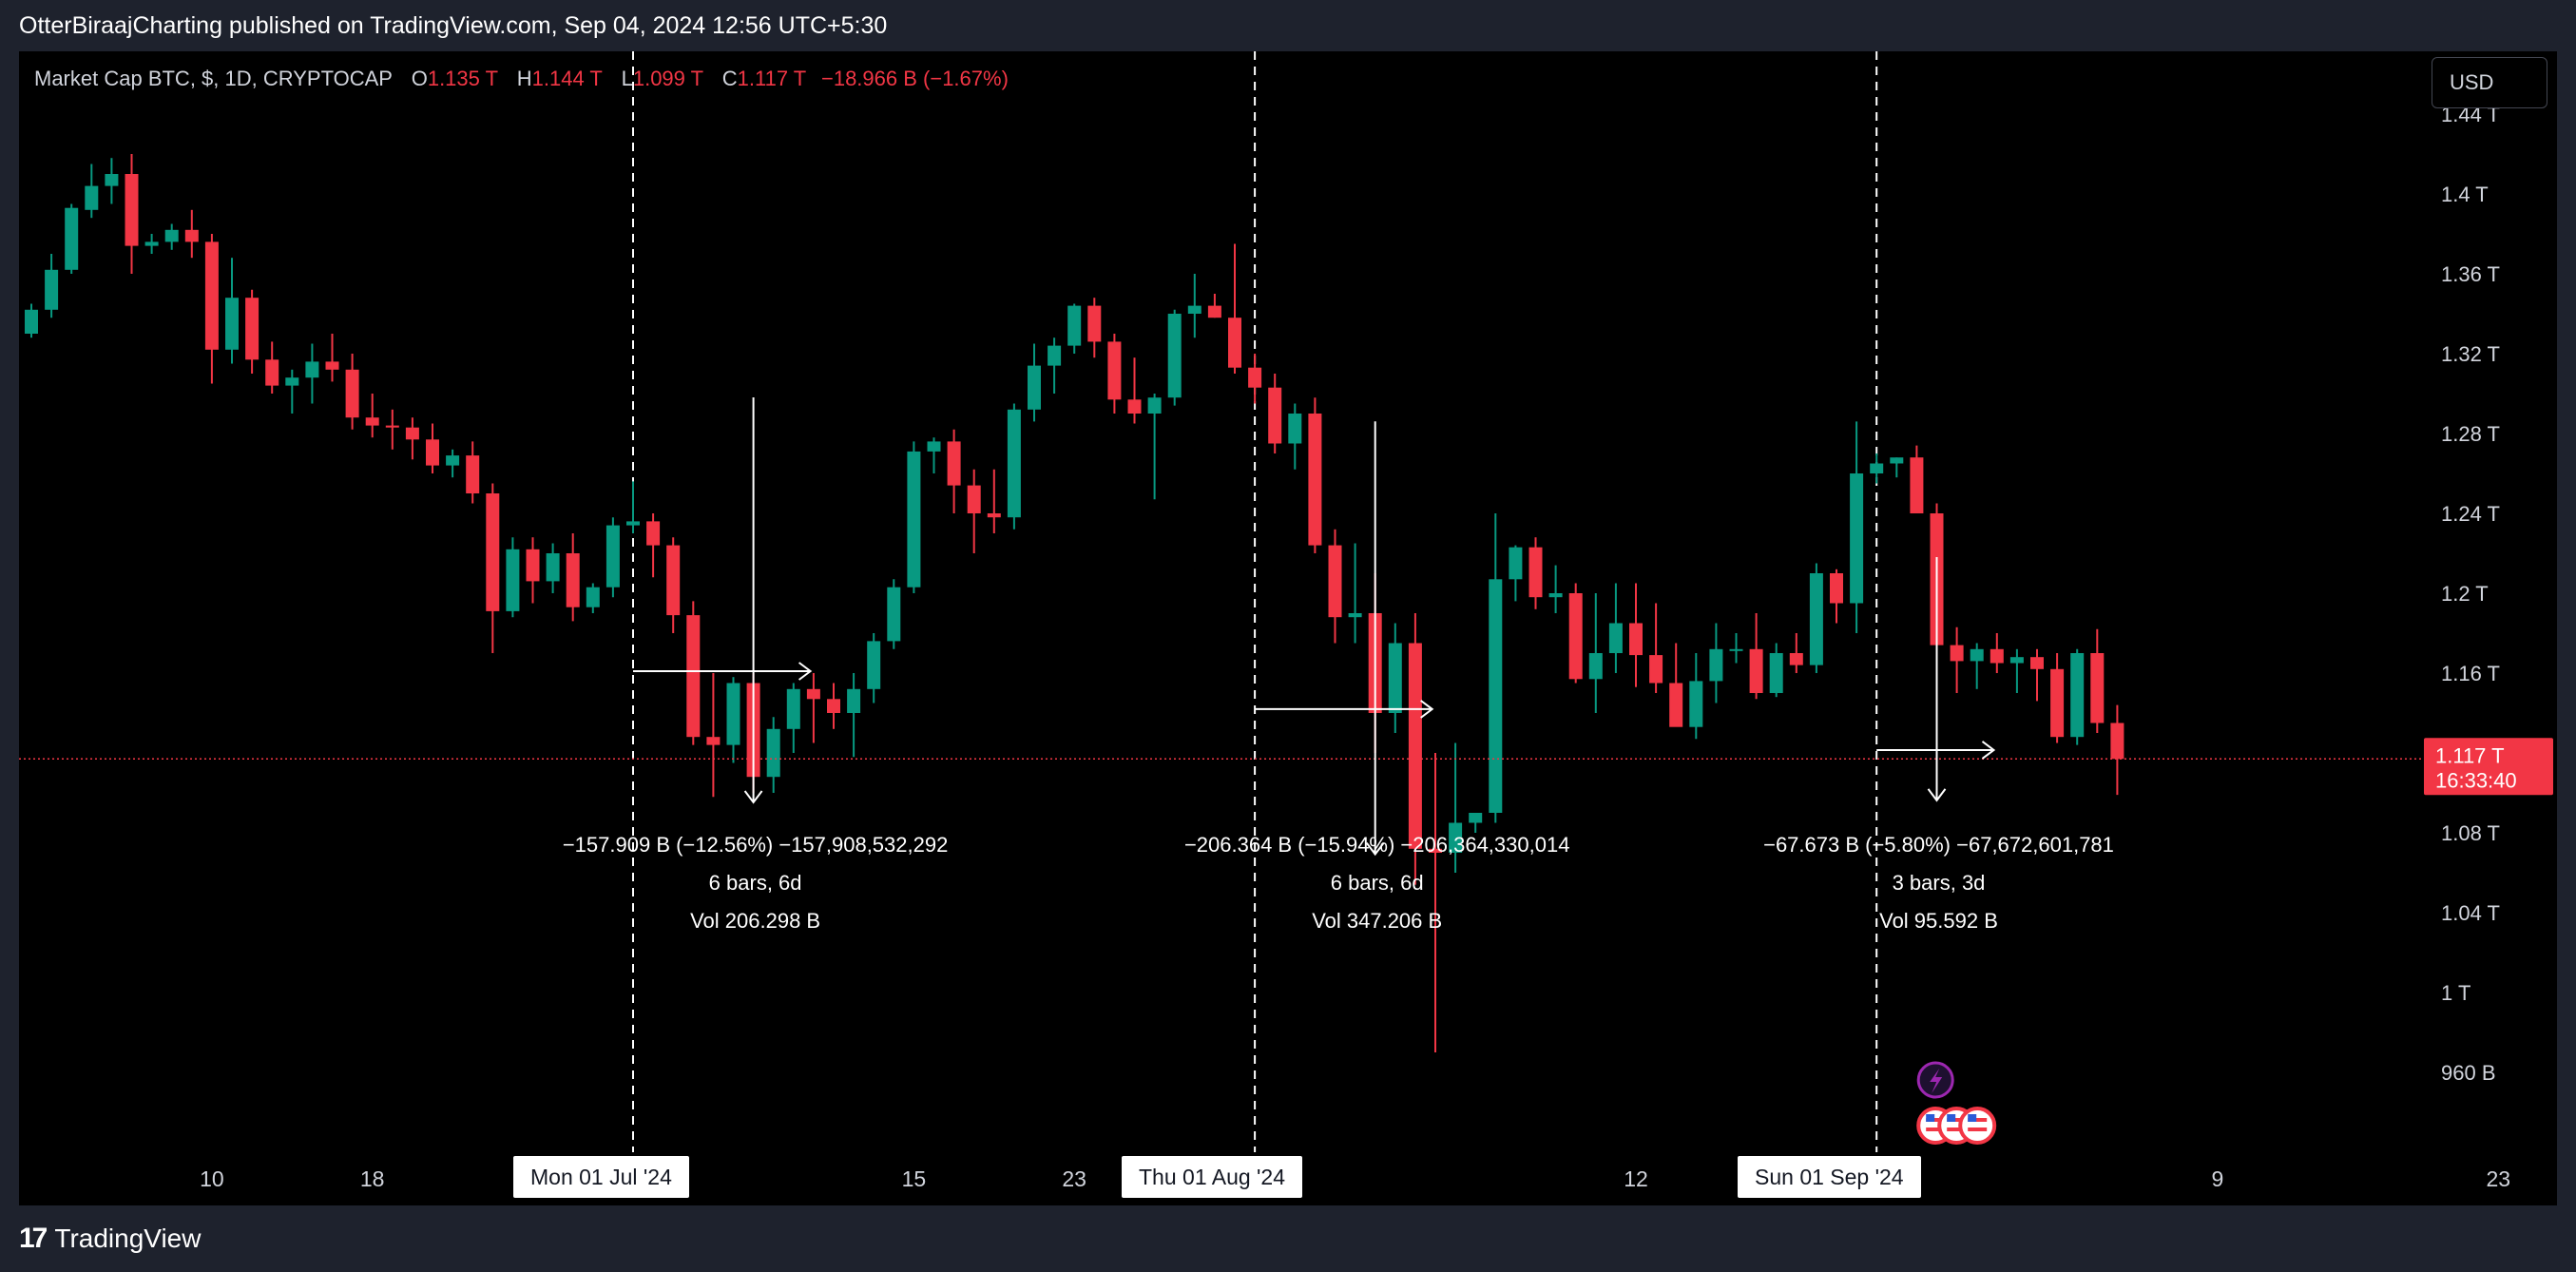 This screenshot has width=2576, height=1272. Describe the element at coordinates (110, 1239) in the screenshot. I see `tradingview-logo: 17 TradingView` at that location.